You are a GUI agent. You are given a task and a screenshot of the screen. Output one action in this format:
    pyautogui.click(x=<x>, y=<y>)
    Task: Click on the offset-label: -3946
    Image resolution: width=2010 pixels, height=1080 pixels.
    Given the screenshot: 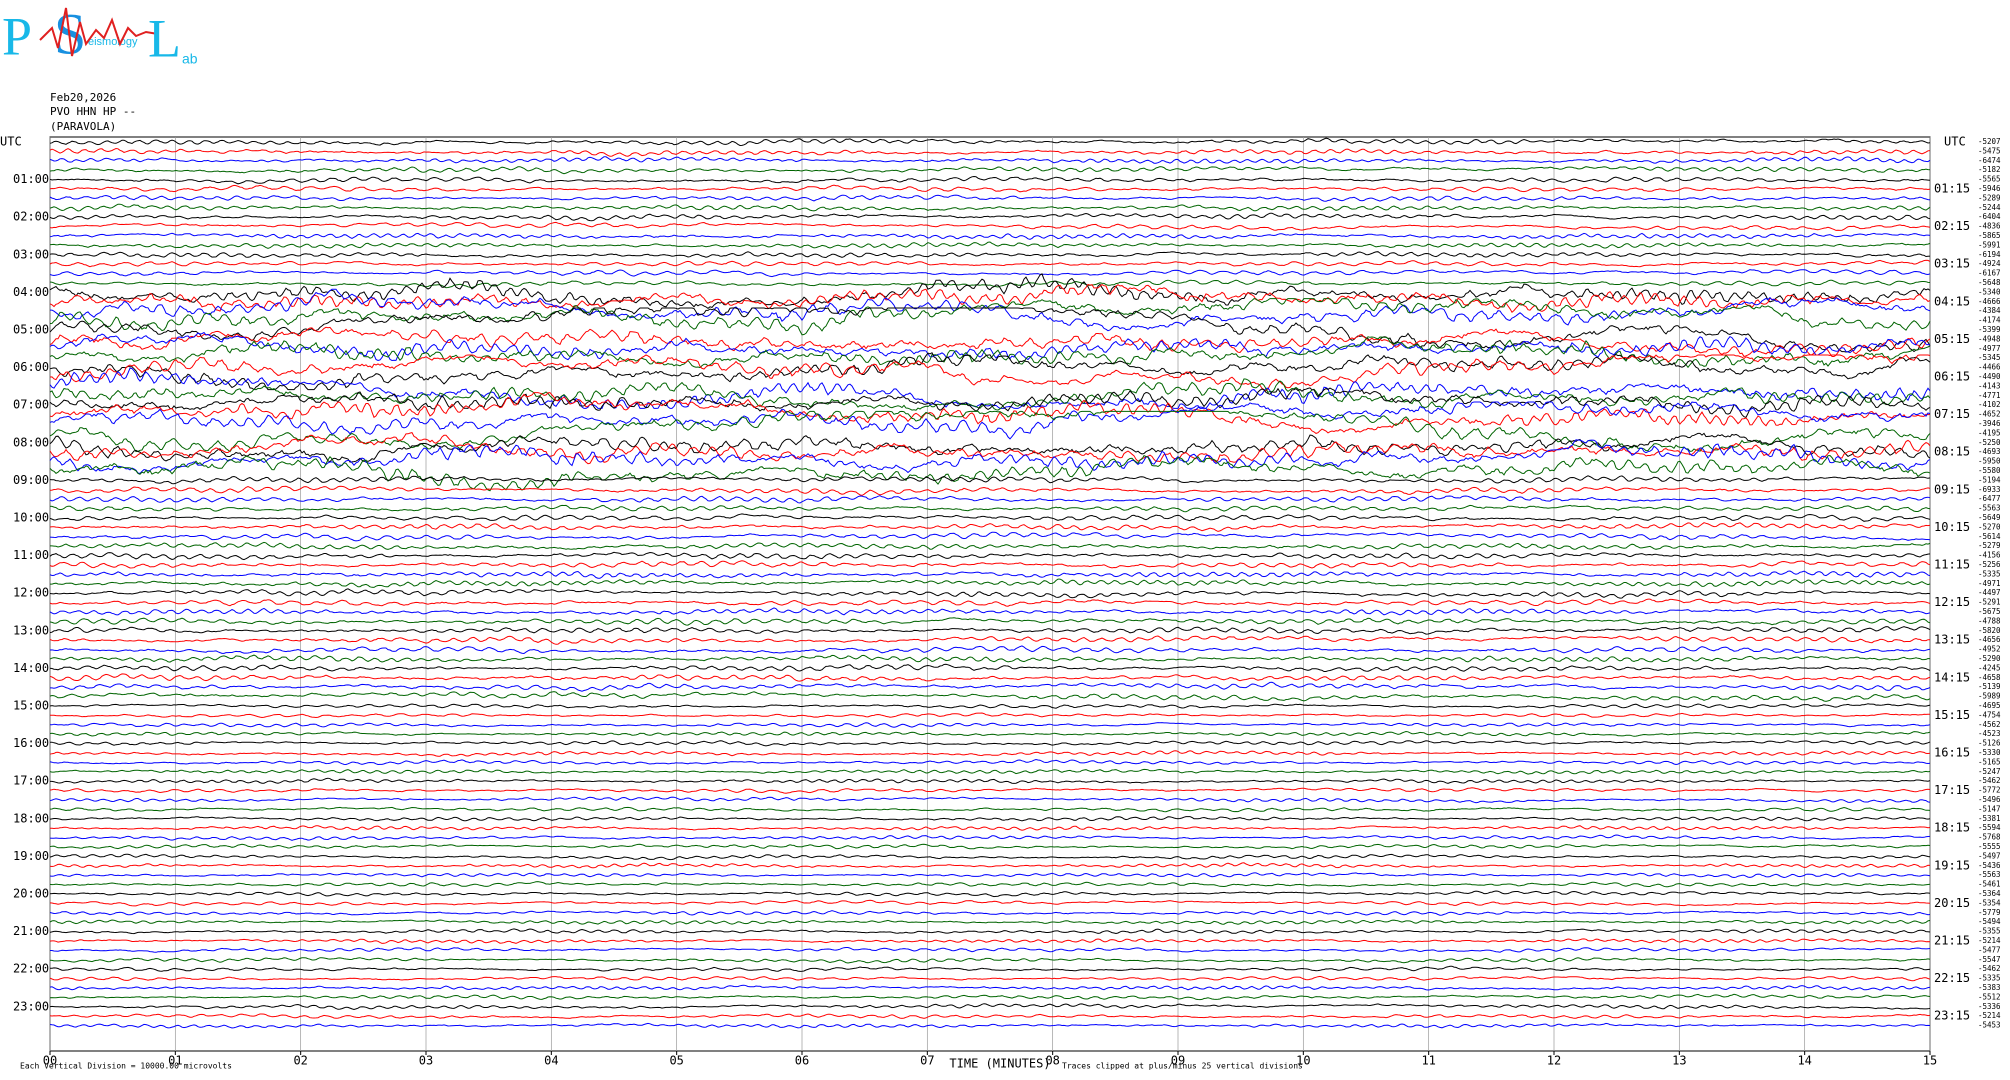 What is the action you would take?
    pyautogui.click(x=1989, y=423)
    